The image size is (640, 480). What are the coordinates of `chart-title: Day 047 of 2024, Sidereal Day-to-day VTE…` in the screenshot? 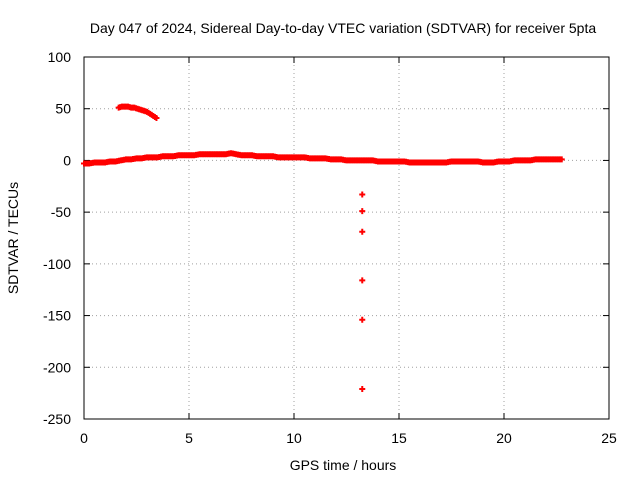 It's located at (343, 28).